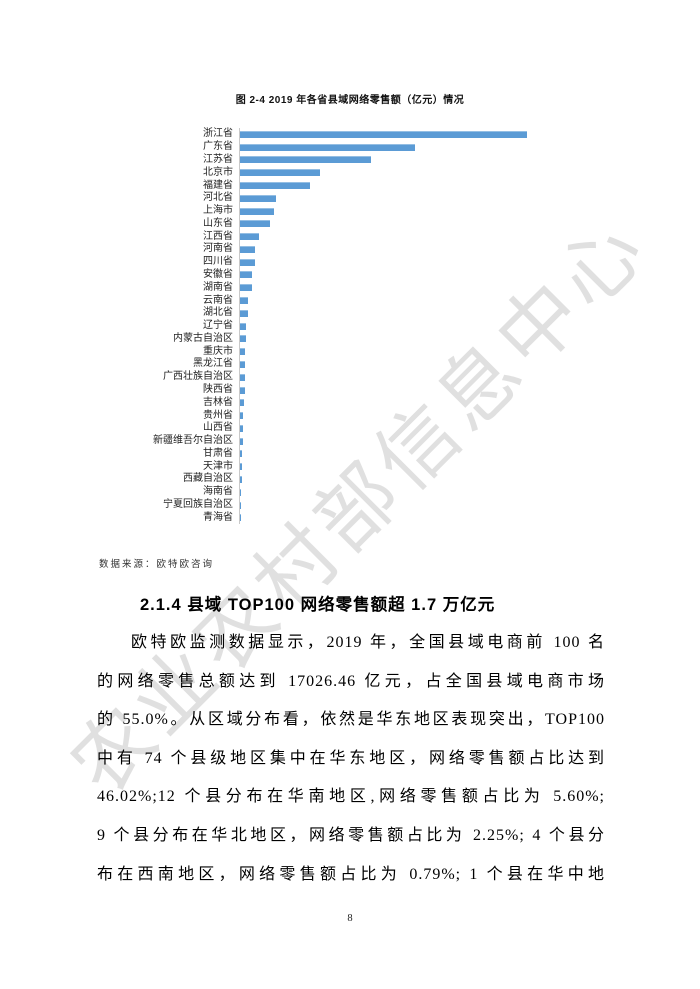 The image size is (700, 989). I want to click on category-label: 内蒙古自治区, so click(203, 338).